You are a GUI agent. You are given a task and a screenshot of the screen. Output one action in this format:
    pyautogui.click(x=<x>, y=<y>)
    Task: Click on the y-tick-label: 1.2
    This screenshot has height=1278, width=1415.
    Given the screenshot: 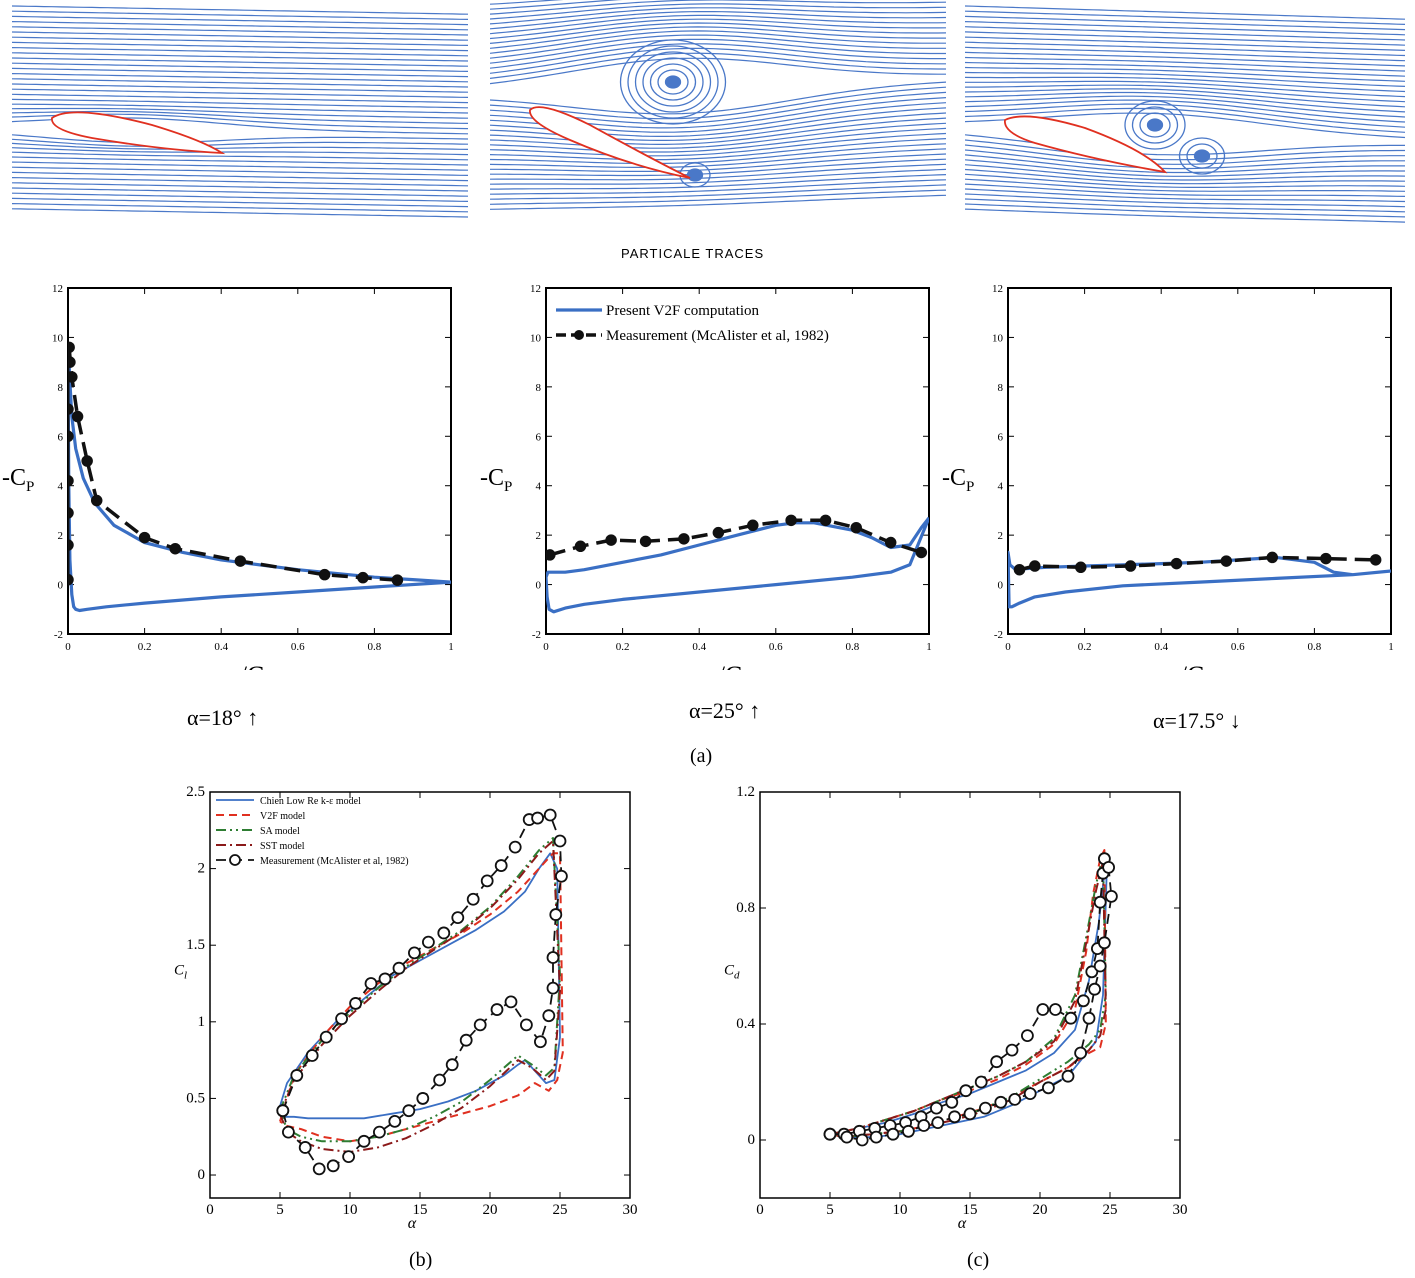 What is the action you would take?
    pyautogui.click(x=745, y=792)
    